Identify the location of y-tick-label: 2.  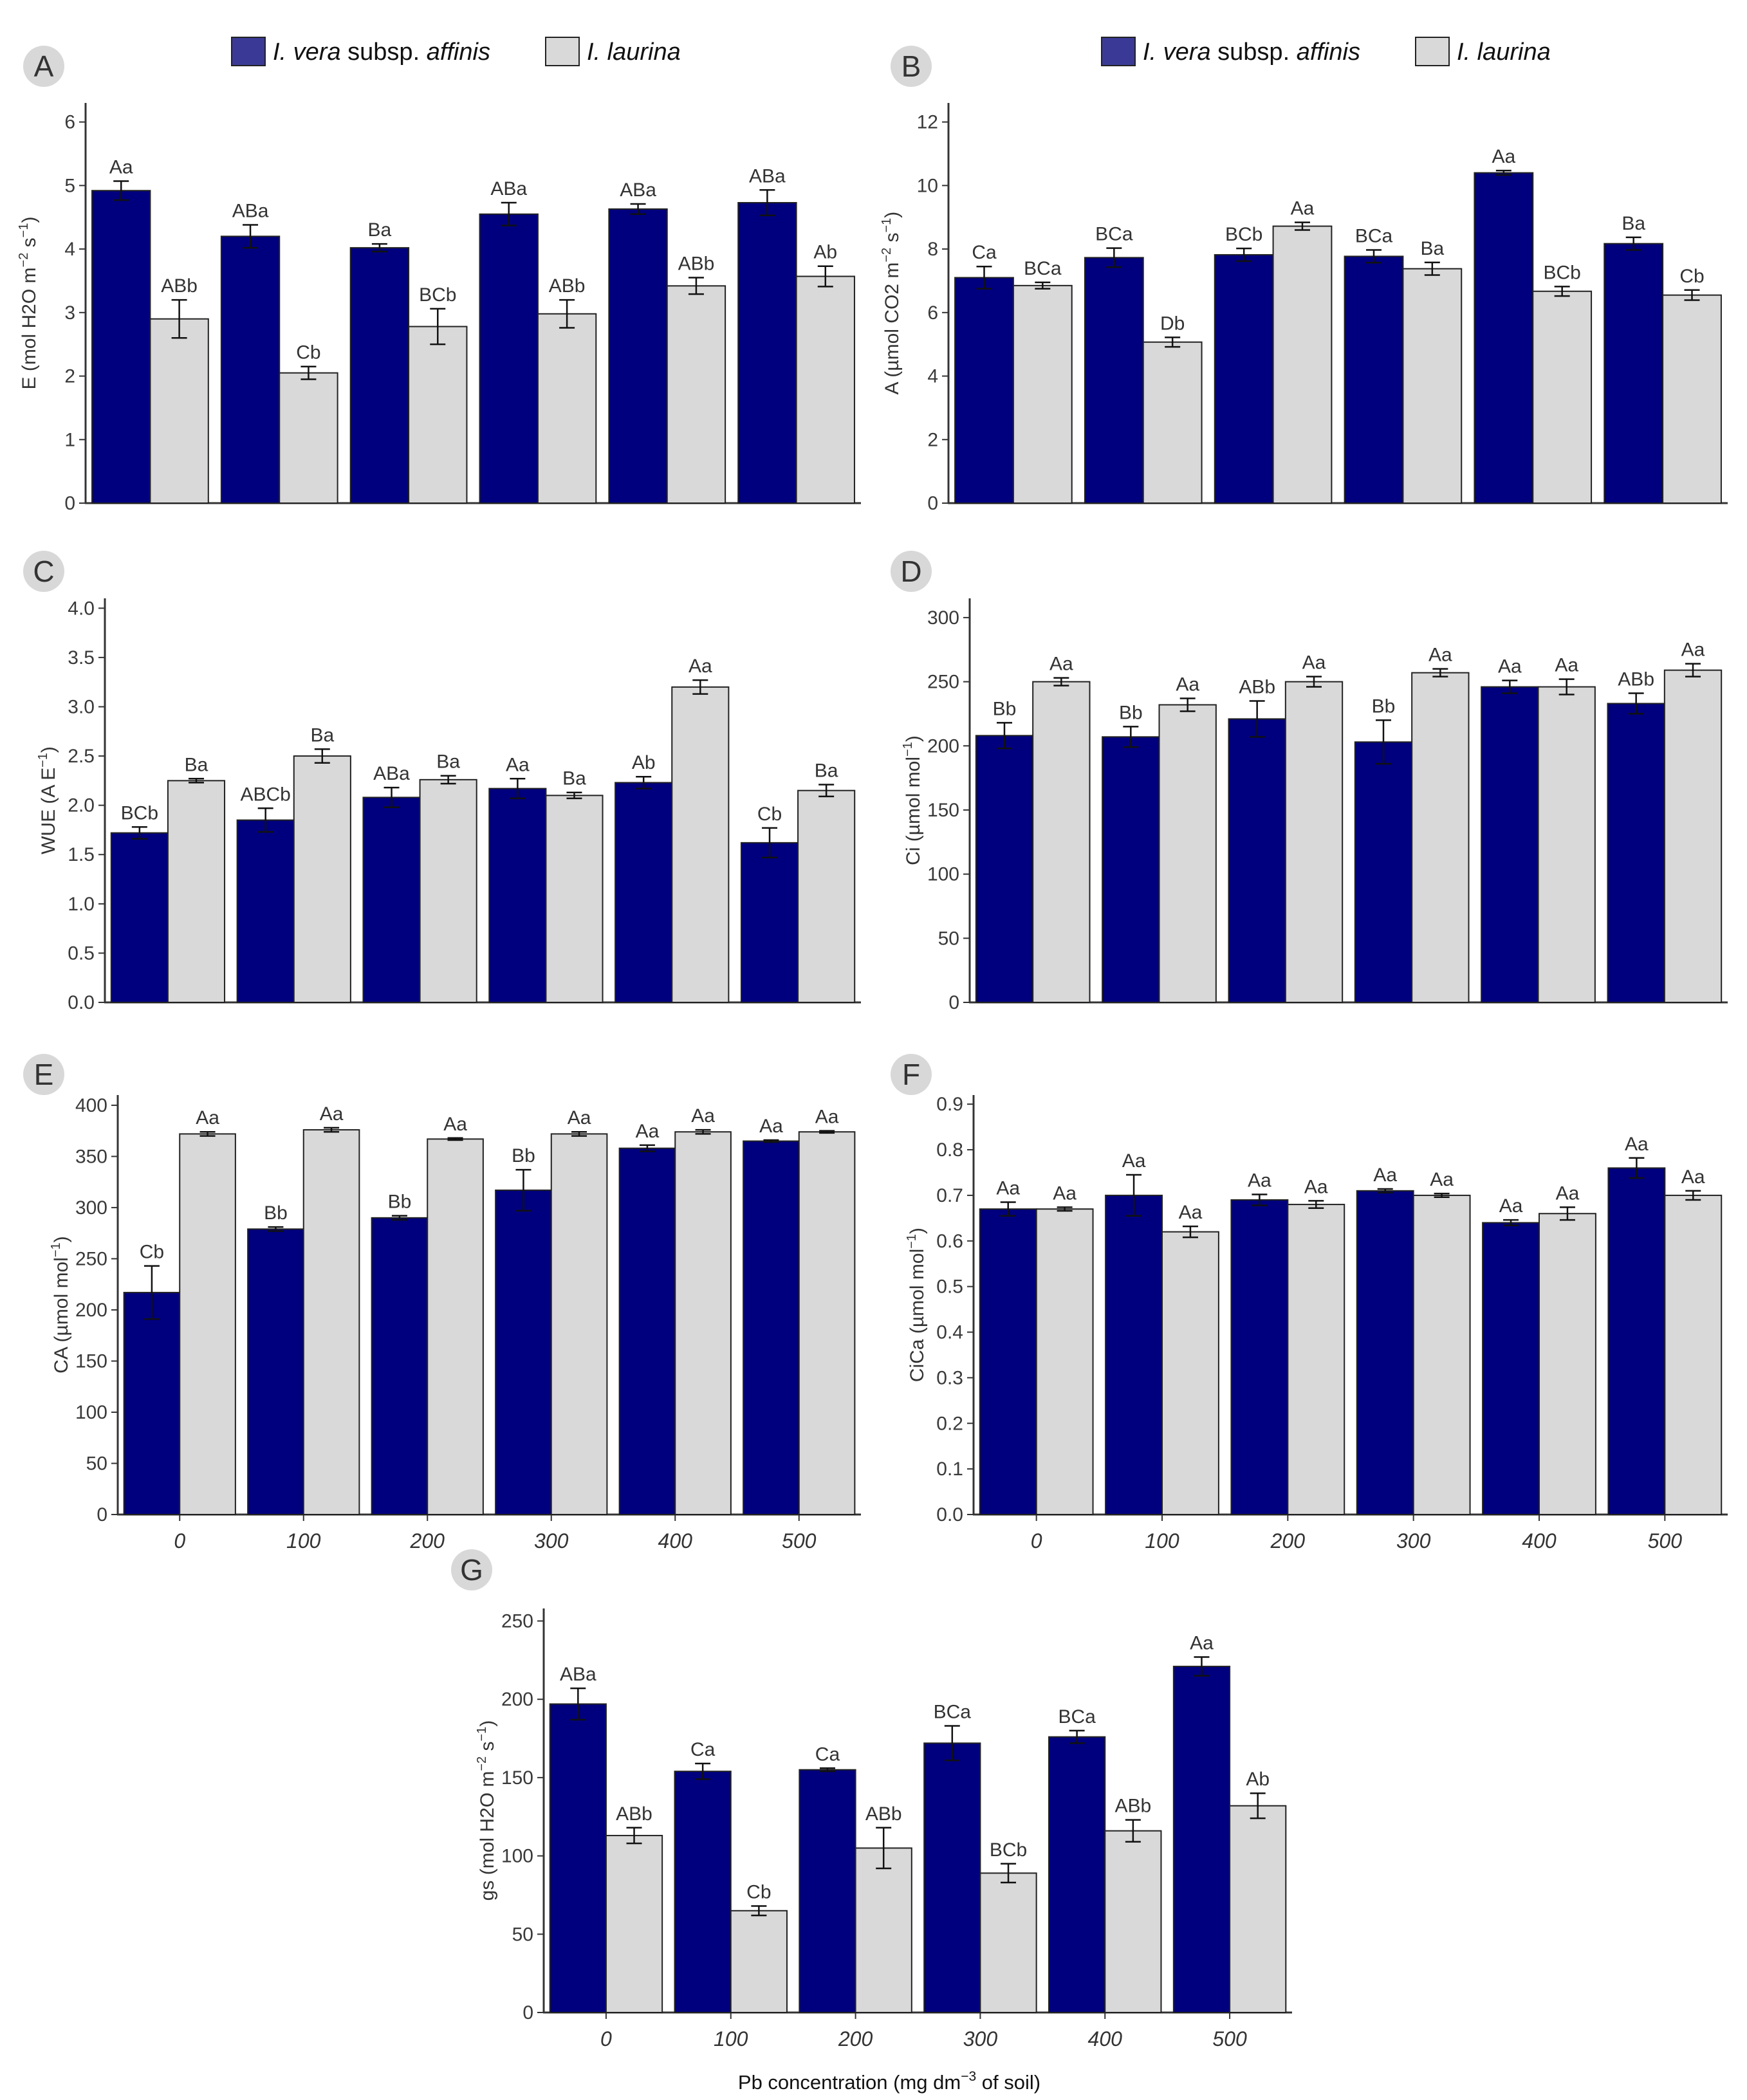
(69, 377).